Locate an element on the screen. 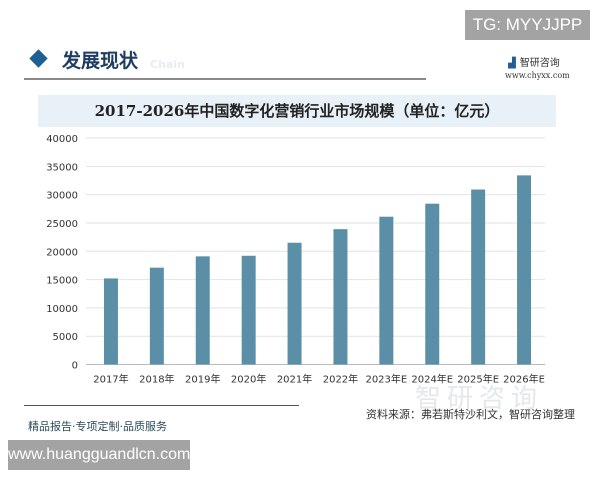  section-title: 发展现状 is located at coordinates (100, 61).